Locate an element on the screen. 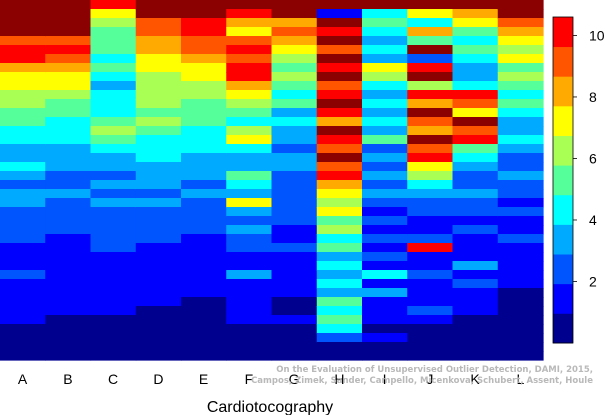 Image resolution: width=605 pixels, height=415 pixels. x-tick-label: I is located at coordinates (385, 379).